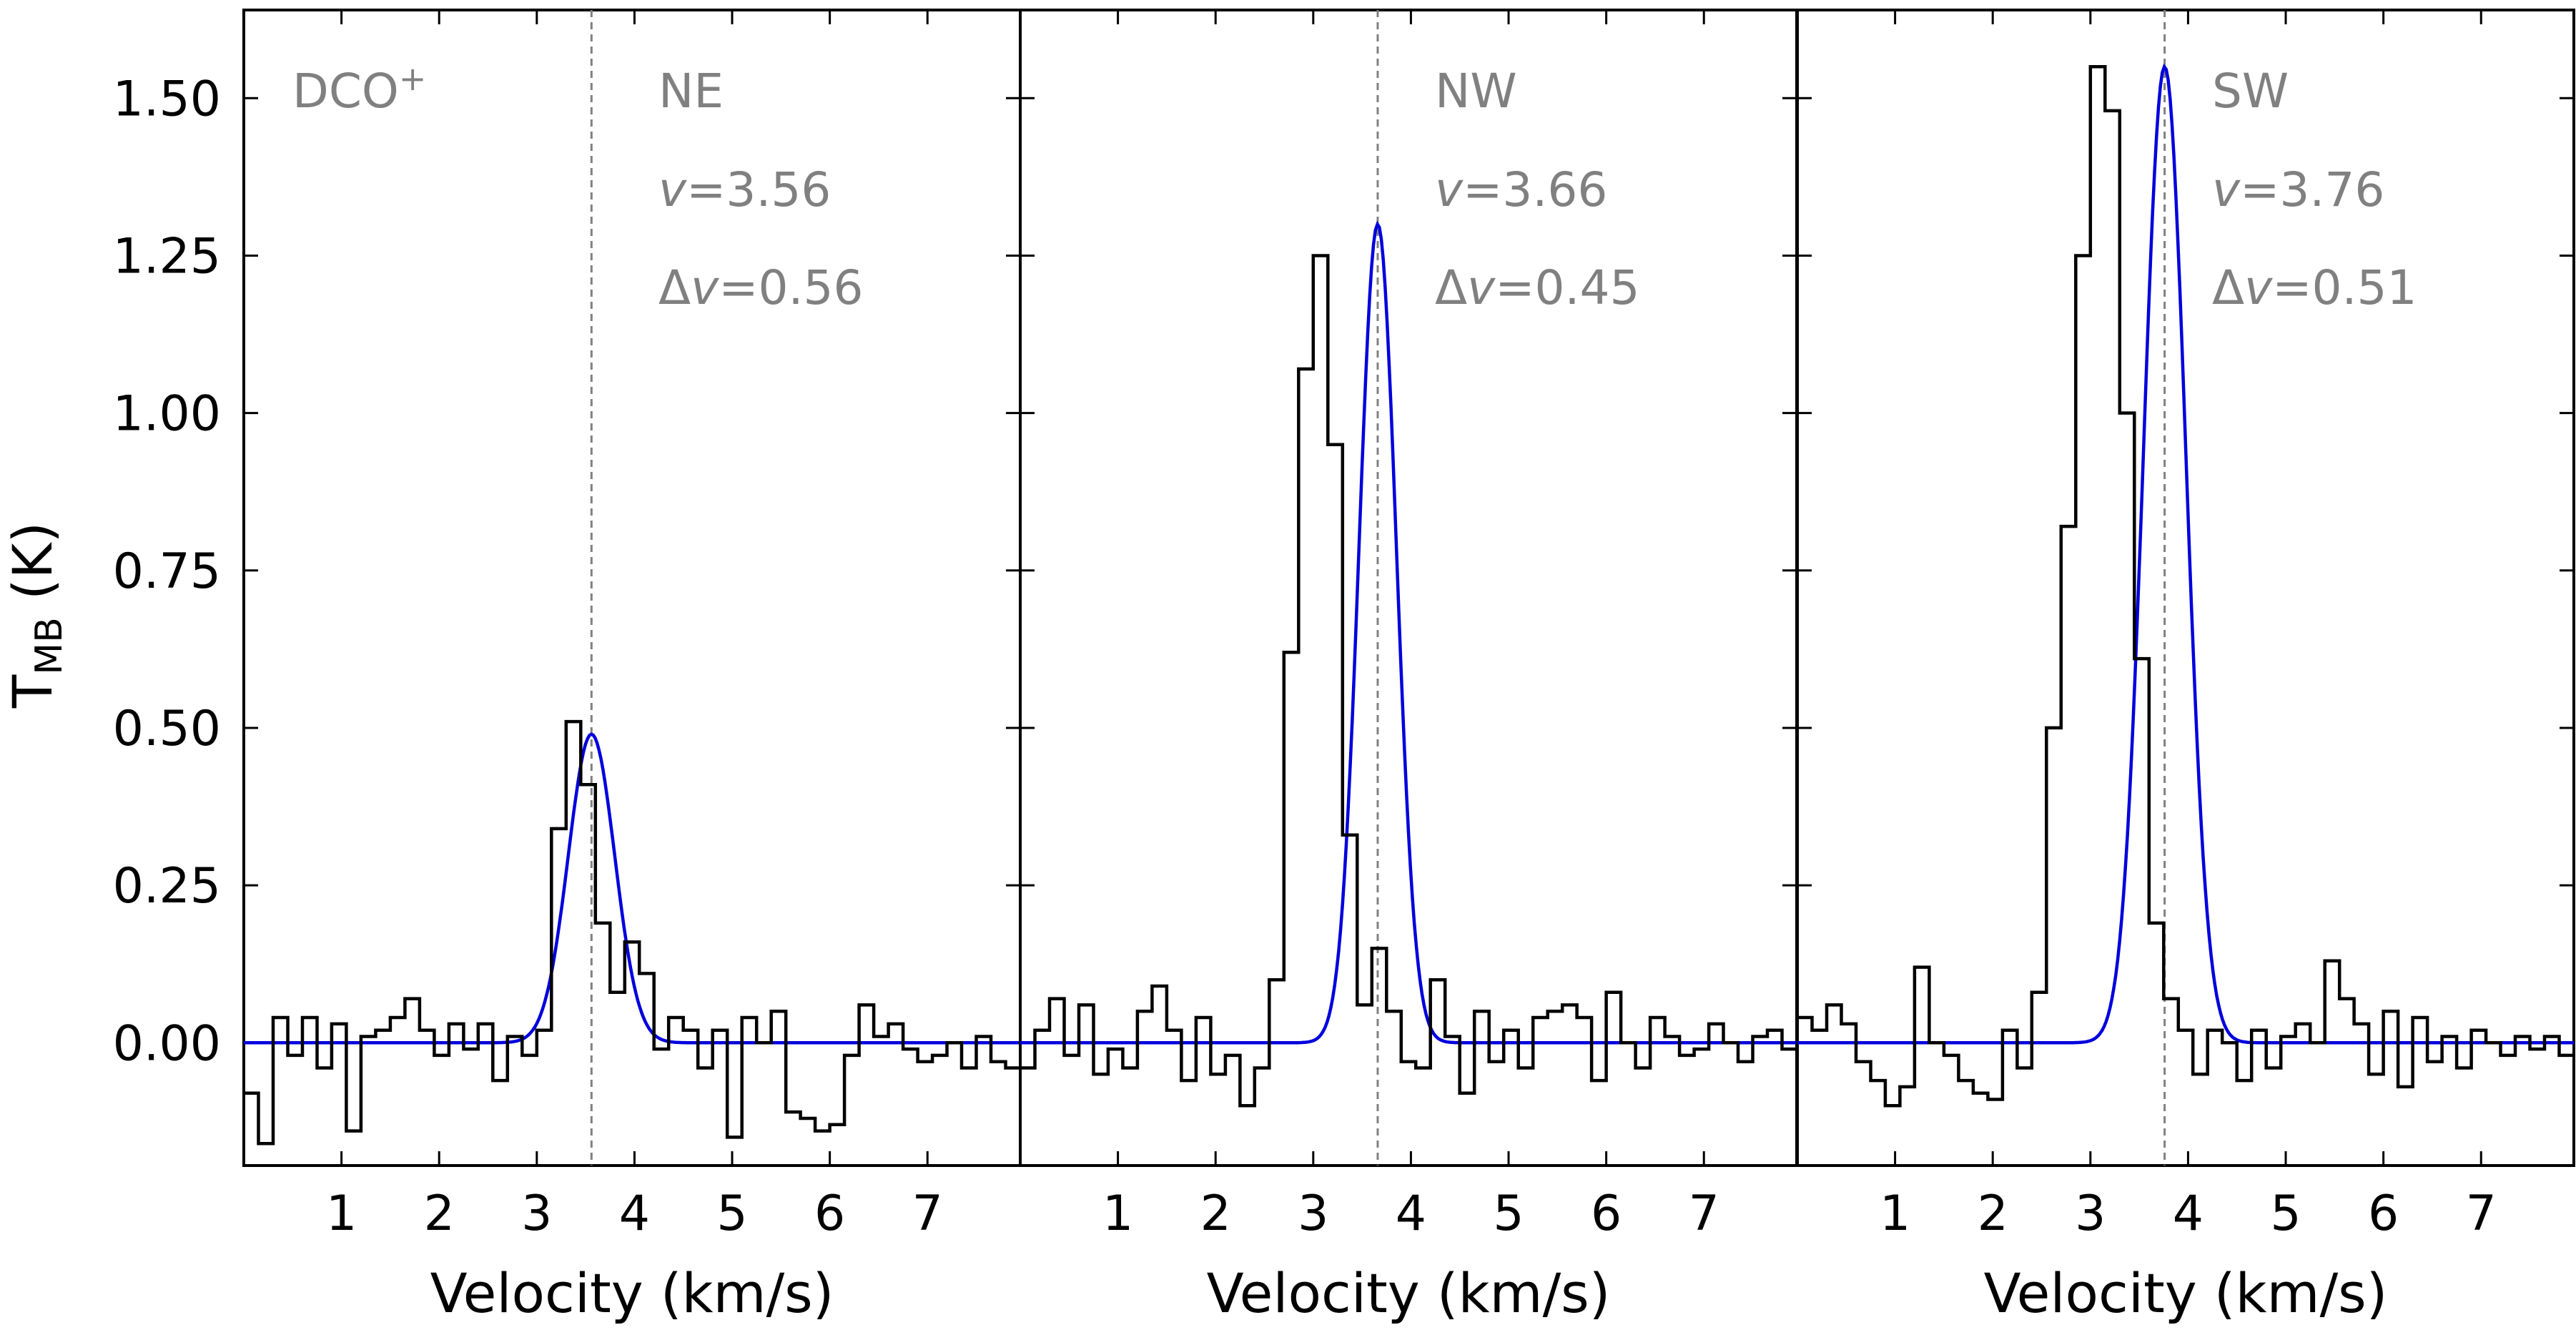 The image size is (2576, 1330). What do you see at coordinates (413, 78) in the screenshot?
I see `molecule-charge: +` at bounding box center [413, 78].